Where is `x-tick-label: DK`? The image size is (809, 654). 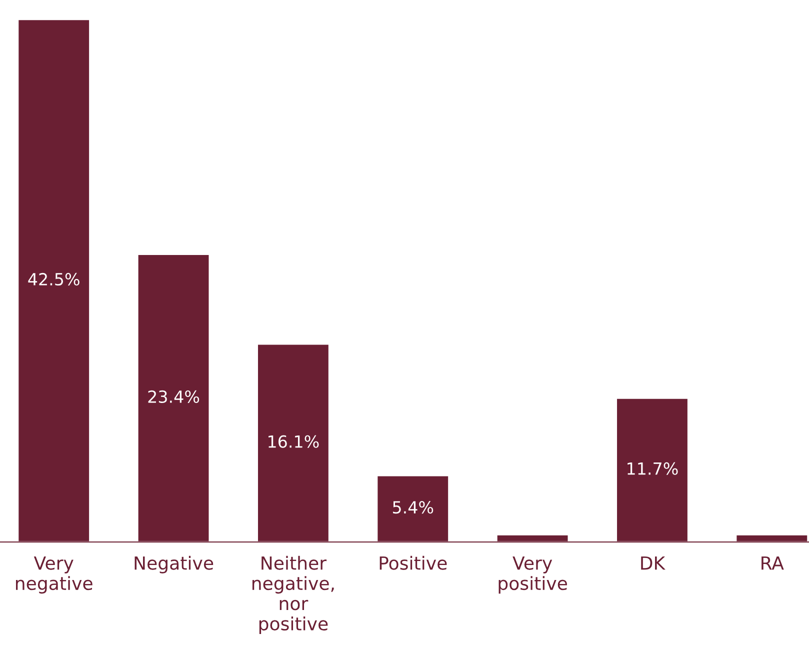 x-tick-label: DK is located at coordinates (653, 563).